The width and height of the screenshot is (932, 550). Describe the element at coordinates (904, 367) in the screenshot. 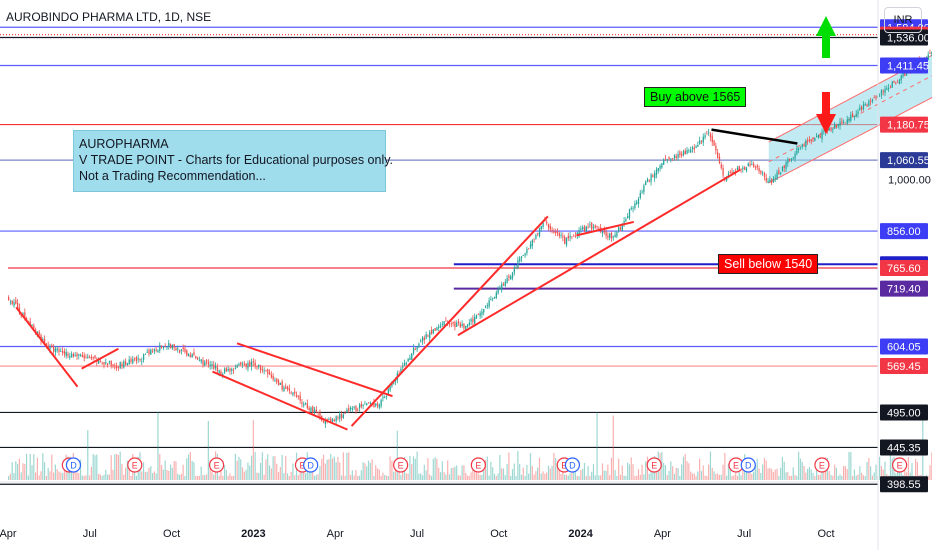

I see `price-badge-label-11: 569.45` at that location.